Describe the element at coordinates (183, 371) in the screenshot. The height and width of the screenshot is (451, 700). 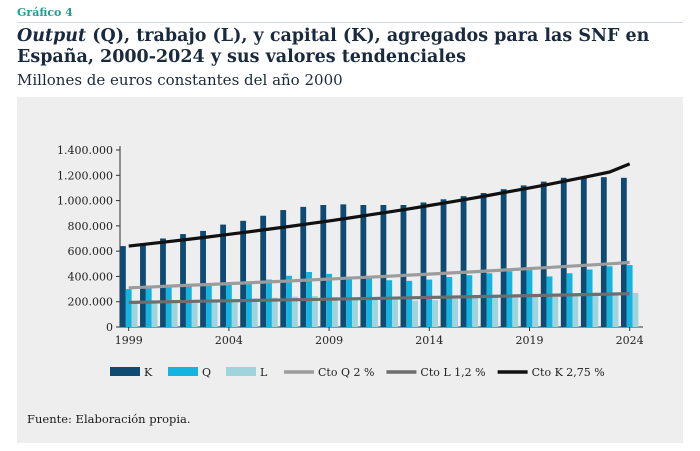
I see `legend-swatch-q` at that location.